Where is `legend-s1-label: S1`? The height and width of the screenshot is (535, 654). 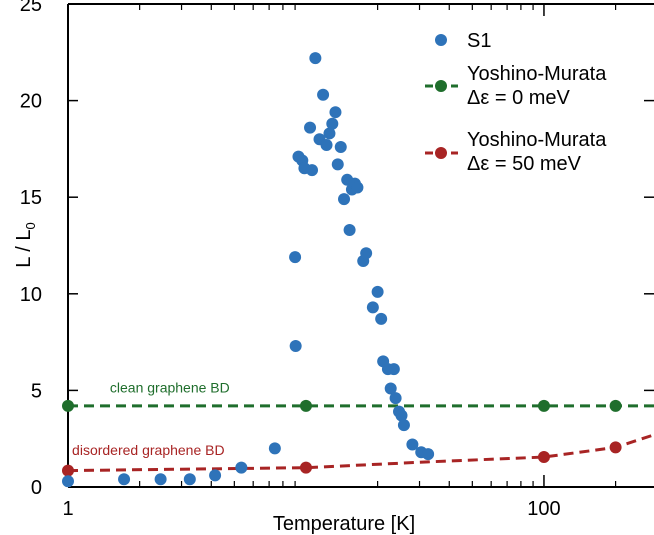
legend-s1-label: S1 is located at coordinates (479, 41).